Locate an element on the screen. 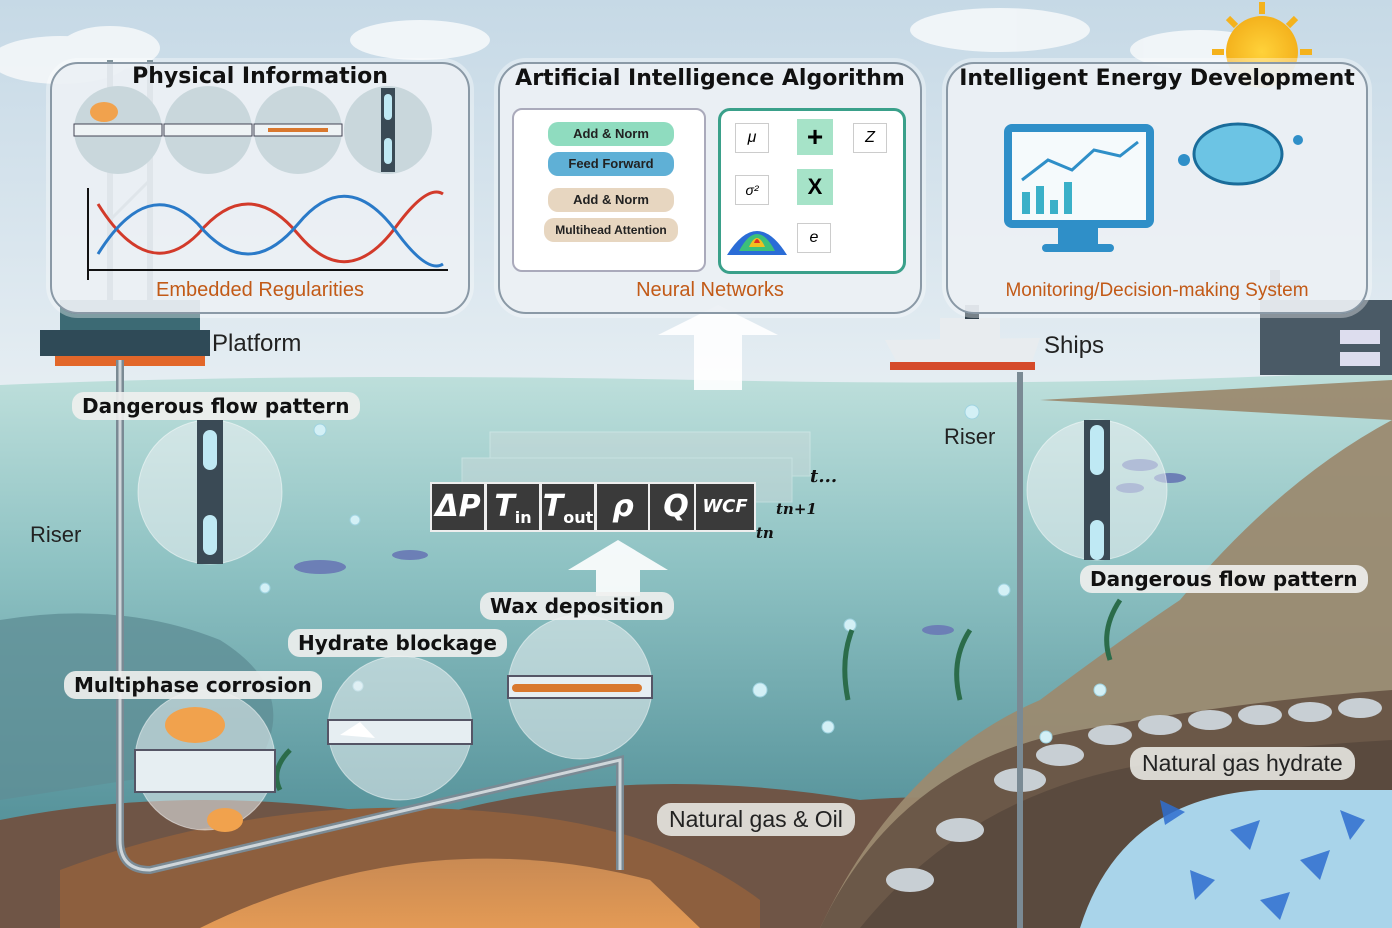 This screenshot has width=1392, height=928. param-delta-p: ΔP is located at coordinates (458, 507).